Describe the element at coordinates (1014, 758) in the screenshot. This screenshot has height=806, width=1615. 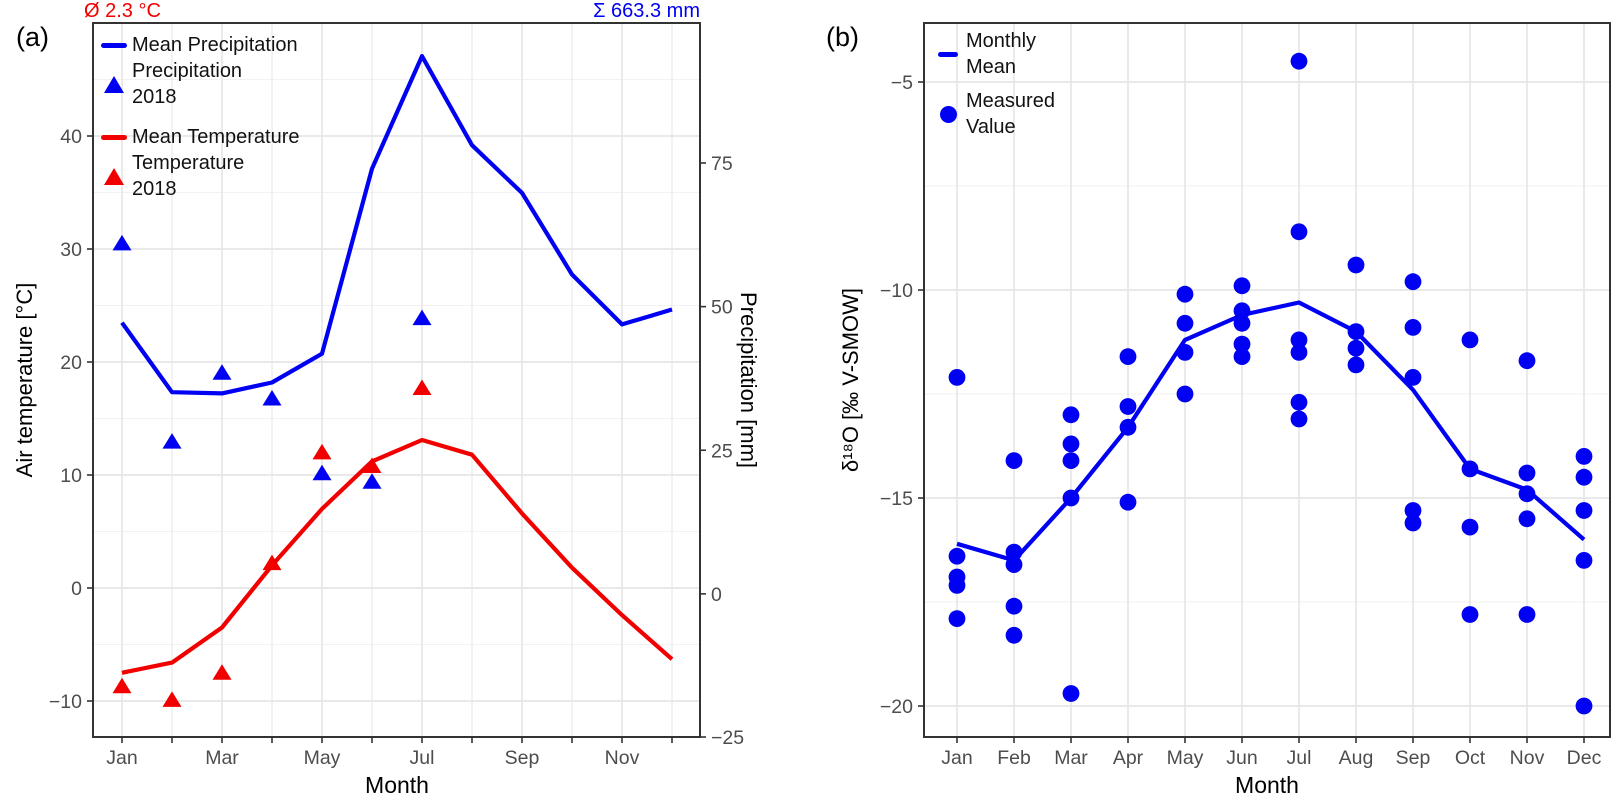
I see `x-tick-label: Feb` at that location.